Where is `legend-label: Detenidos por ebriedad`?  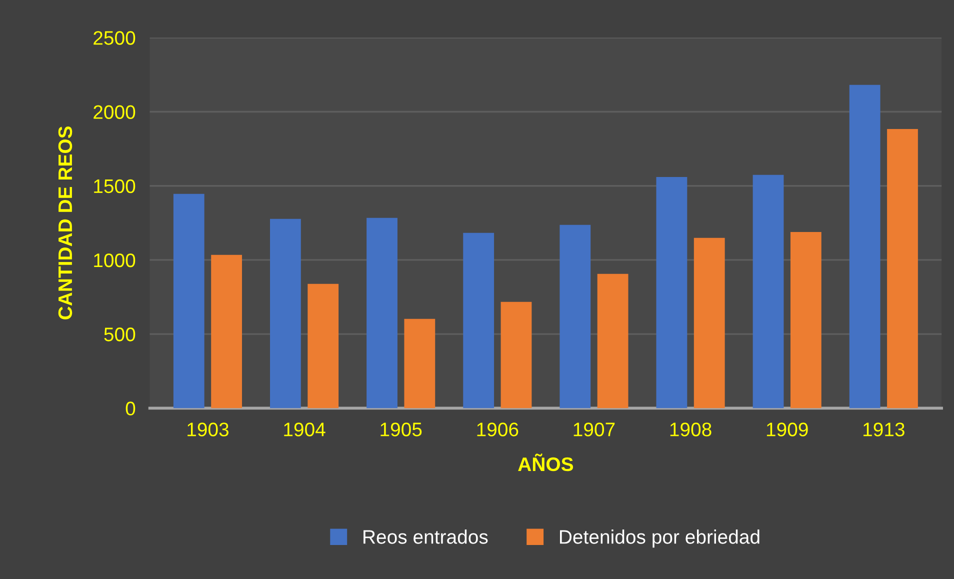
legend-label: Detenidos por ebriedad is located at coordinates (660, 539).